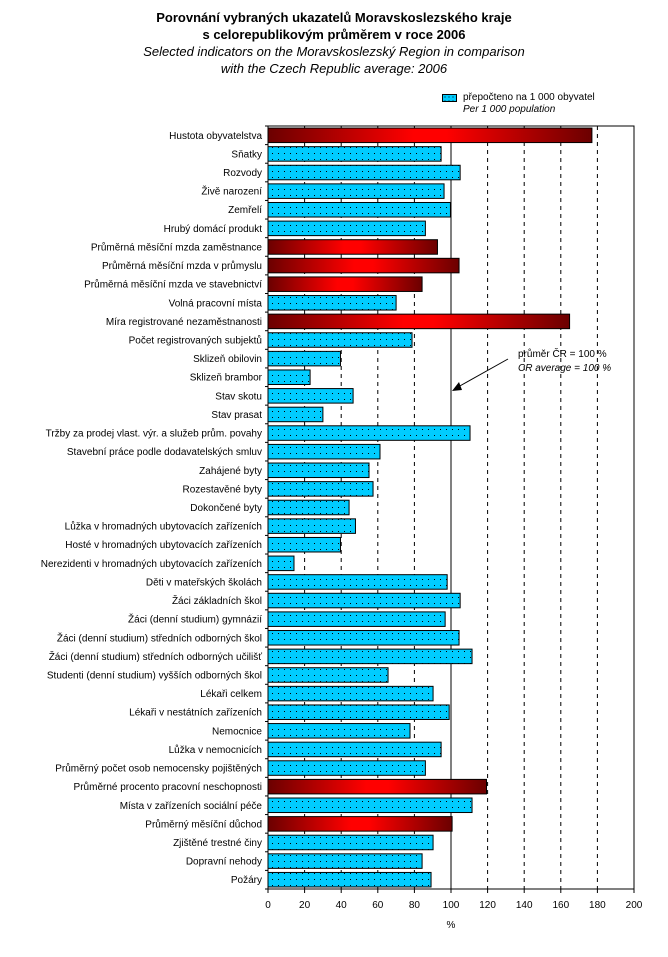 Image resolution: width=668 pixels, height=957 pixels. What do you see at coordinates (195, 713) in the screenshot?
I see `category-label: Lékaři v nestátních zařízeních` at bounding box center [195, 713].